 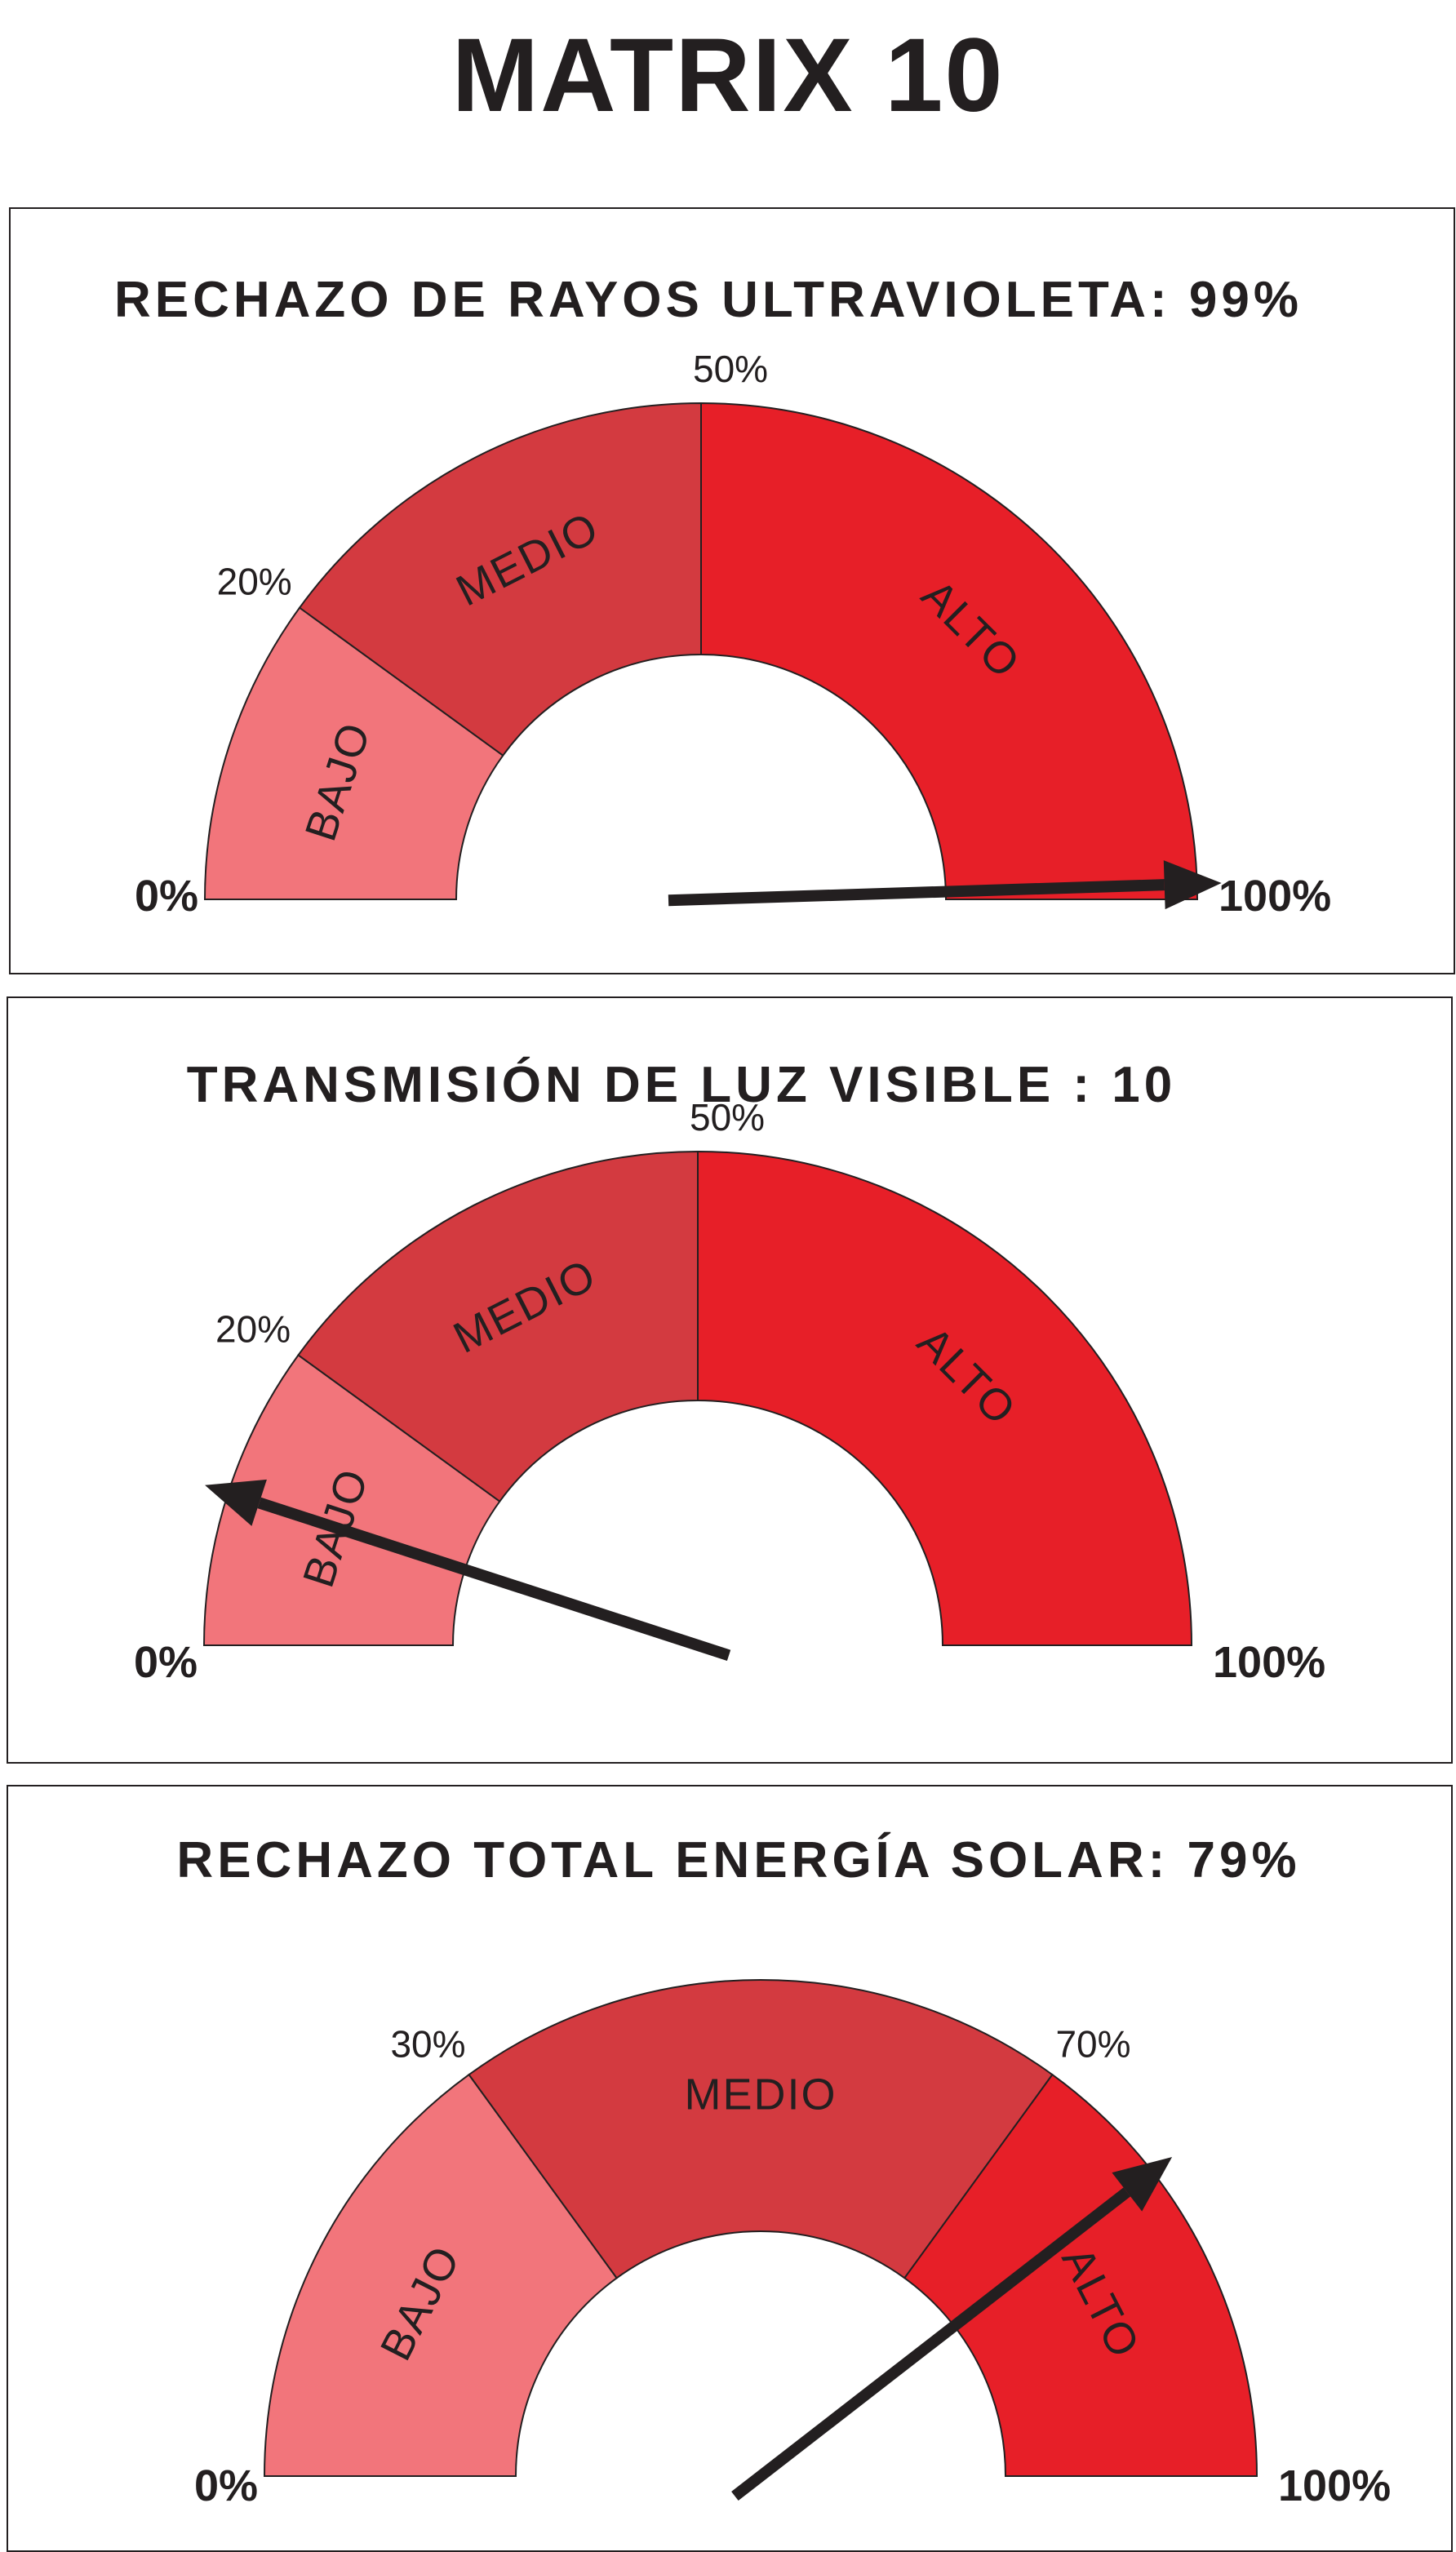 What do you see at coordinates (427, 2045) in the screenshot?
I see `threshold-label: 30%` at bounding box center [427, 2045].